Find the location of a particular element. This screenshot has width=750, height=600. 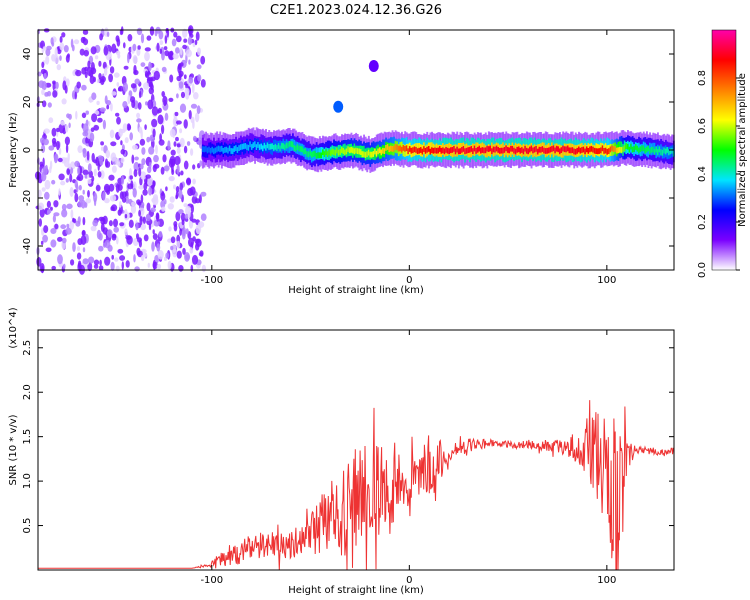

spectrogram-secondary-blobs is located at coordinates (356, 86).